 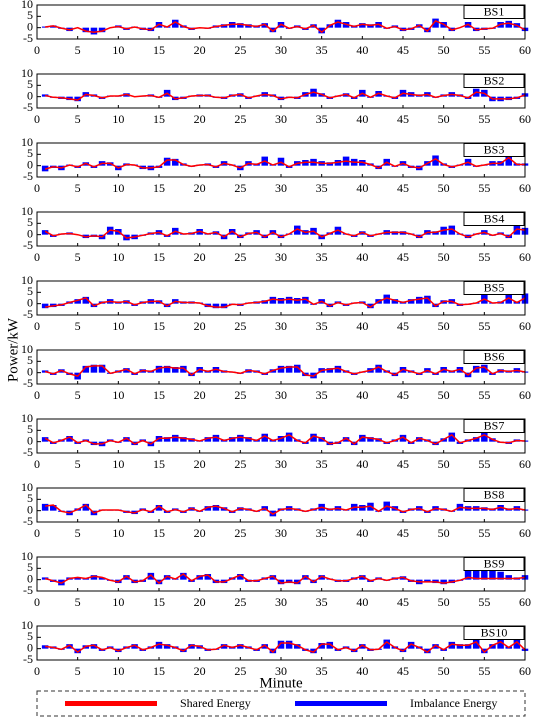 I want to click on panel-title: BS6, so click(x=494, y=356).